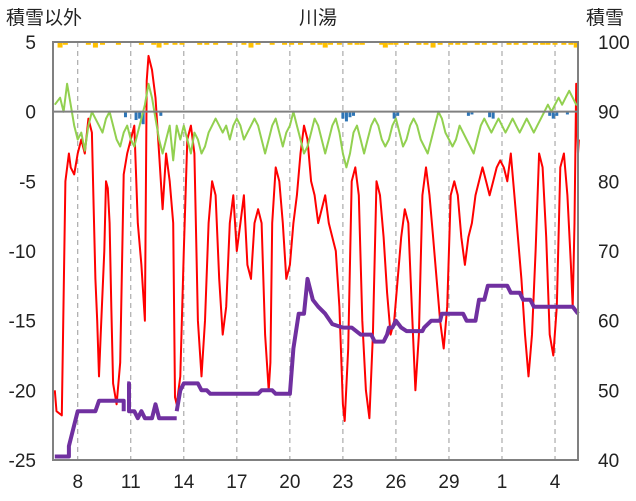 The height and width of the screenshot is (501, 636). I want to click on right-tick-label: 60, so click(608, 322).